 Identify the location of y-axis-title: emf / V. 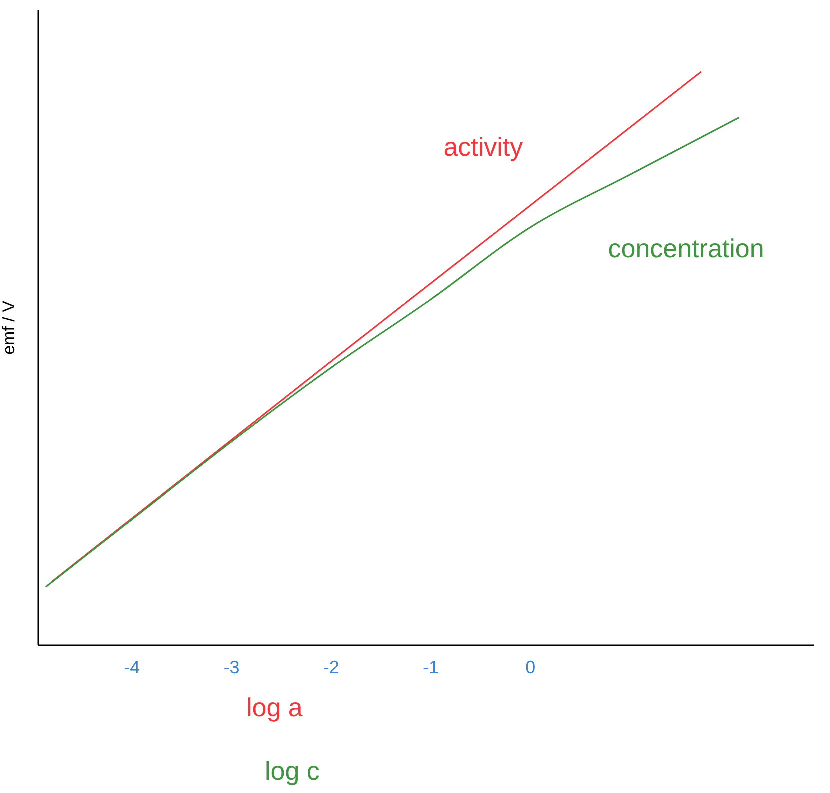
(9, 327).